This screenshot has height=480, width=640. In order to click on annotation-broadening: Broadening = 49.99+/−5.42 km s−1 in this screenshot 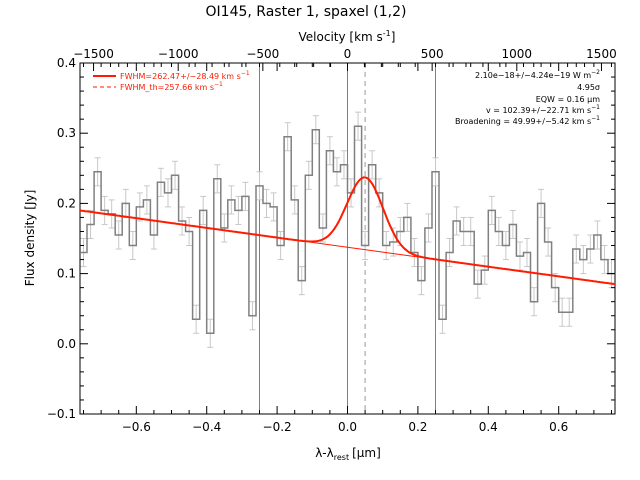, I will do `click(527, 120)`.